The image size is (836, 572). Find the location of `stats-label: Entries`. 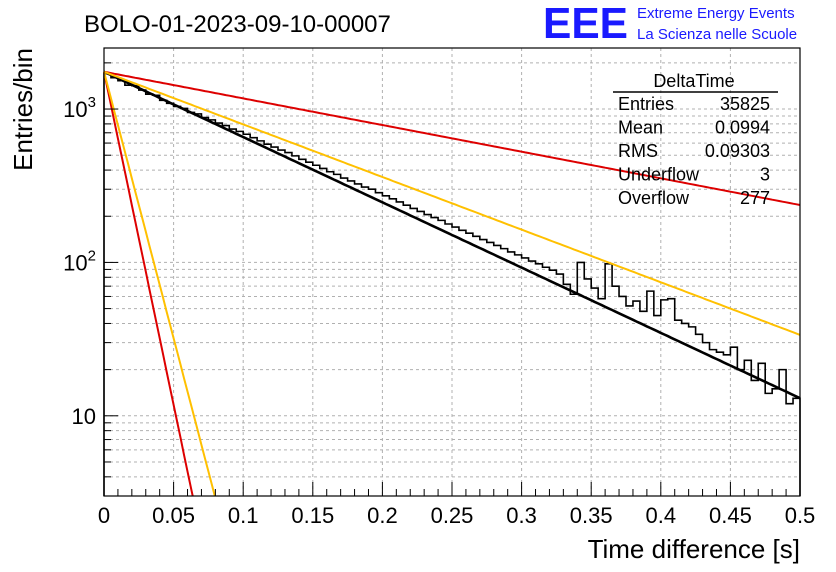

stats-label: Entries is located at coordinates (646, 104).